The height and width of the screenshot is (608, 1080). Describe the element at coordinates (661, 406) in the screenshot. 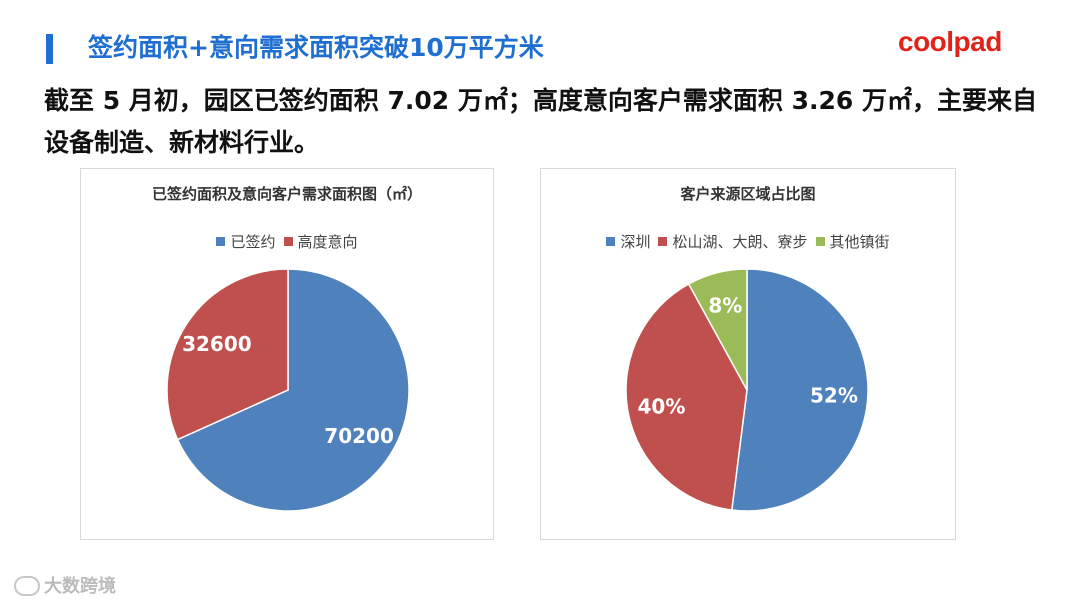

I see `data-label: 40%` at that location.